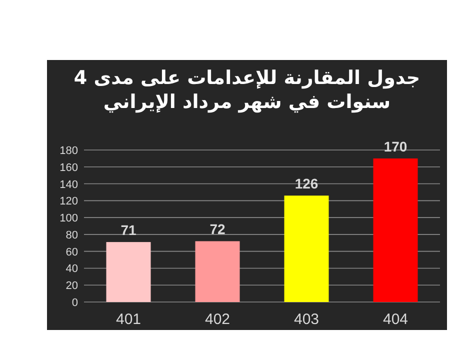 Image resolution: width=465 pixels, height=346 pixels. Describe the element at coordinates (218, 229) in the screenshot. I see `data-label: 72` at that location.